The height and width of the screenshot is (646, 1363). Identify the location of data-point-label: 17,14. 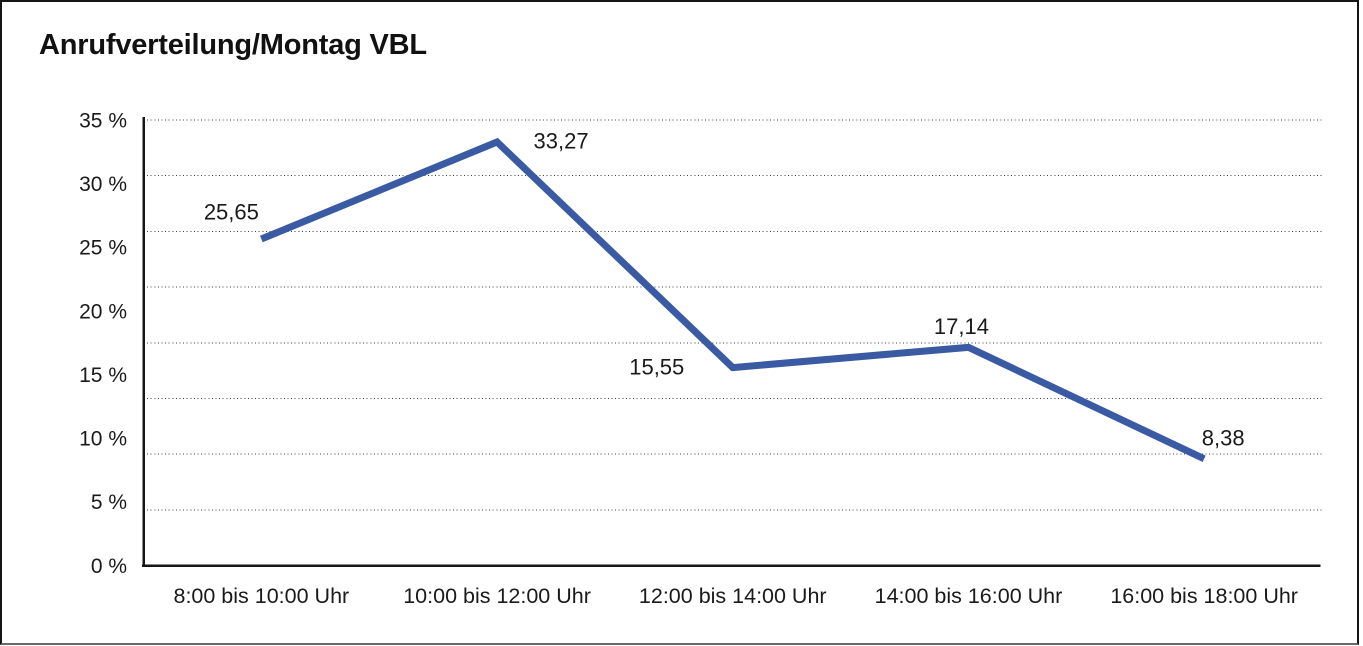
(961, 326).